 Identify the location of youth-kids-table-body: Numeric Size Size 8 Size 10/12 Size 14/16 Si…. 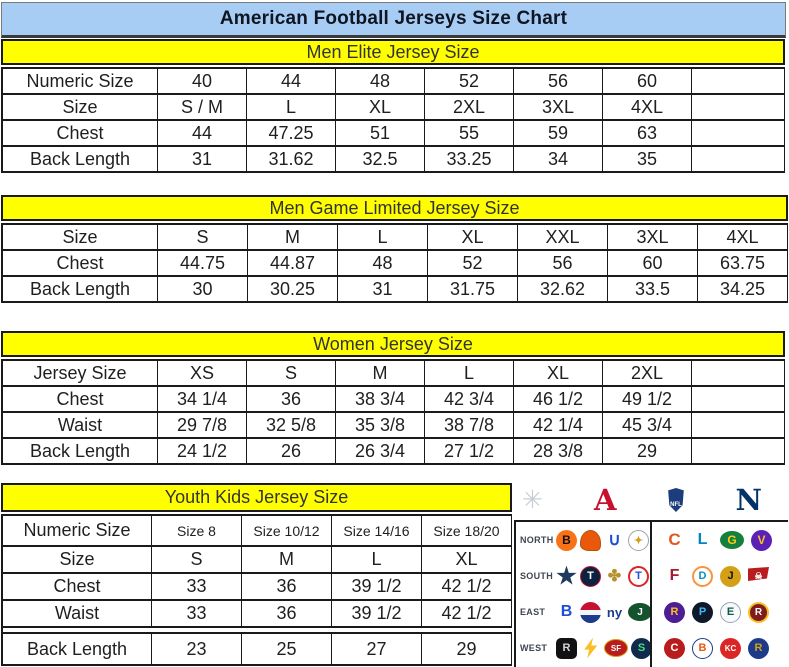
(256, 590).